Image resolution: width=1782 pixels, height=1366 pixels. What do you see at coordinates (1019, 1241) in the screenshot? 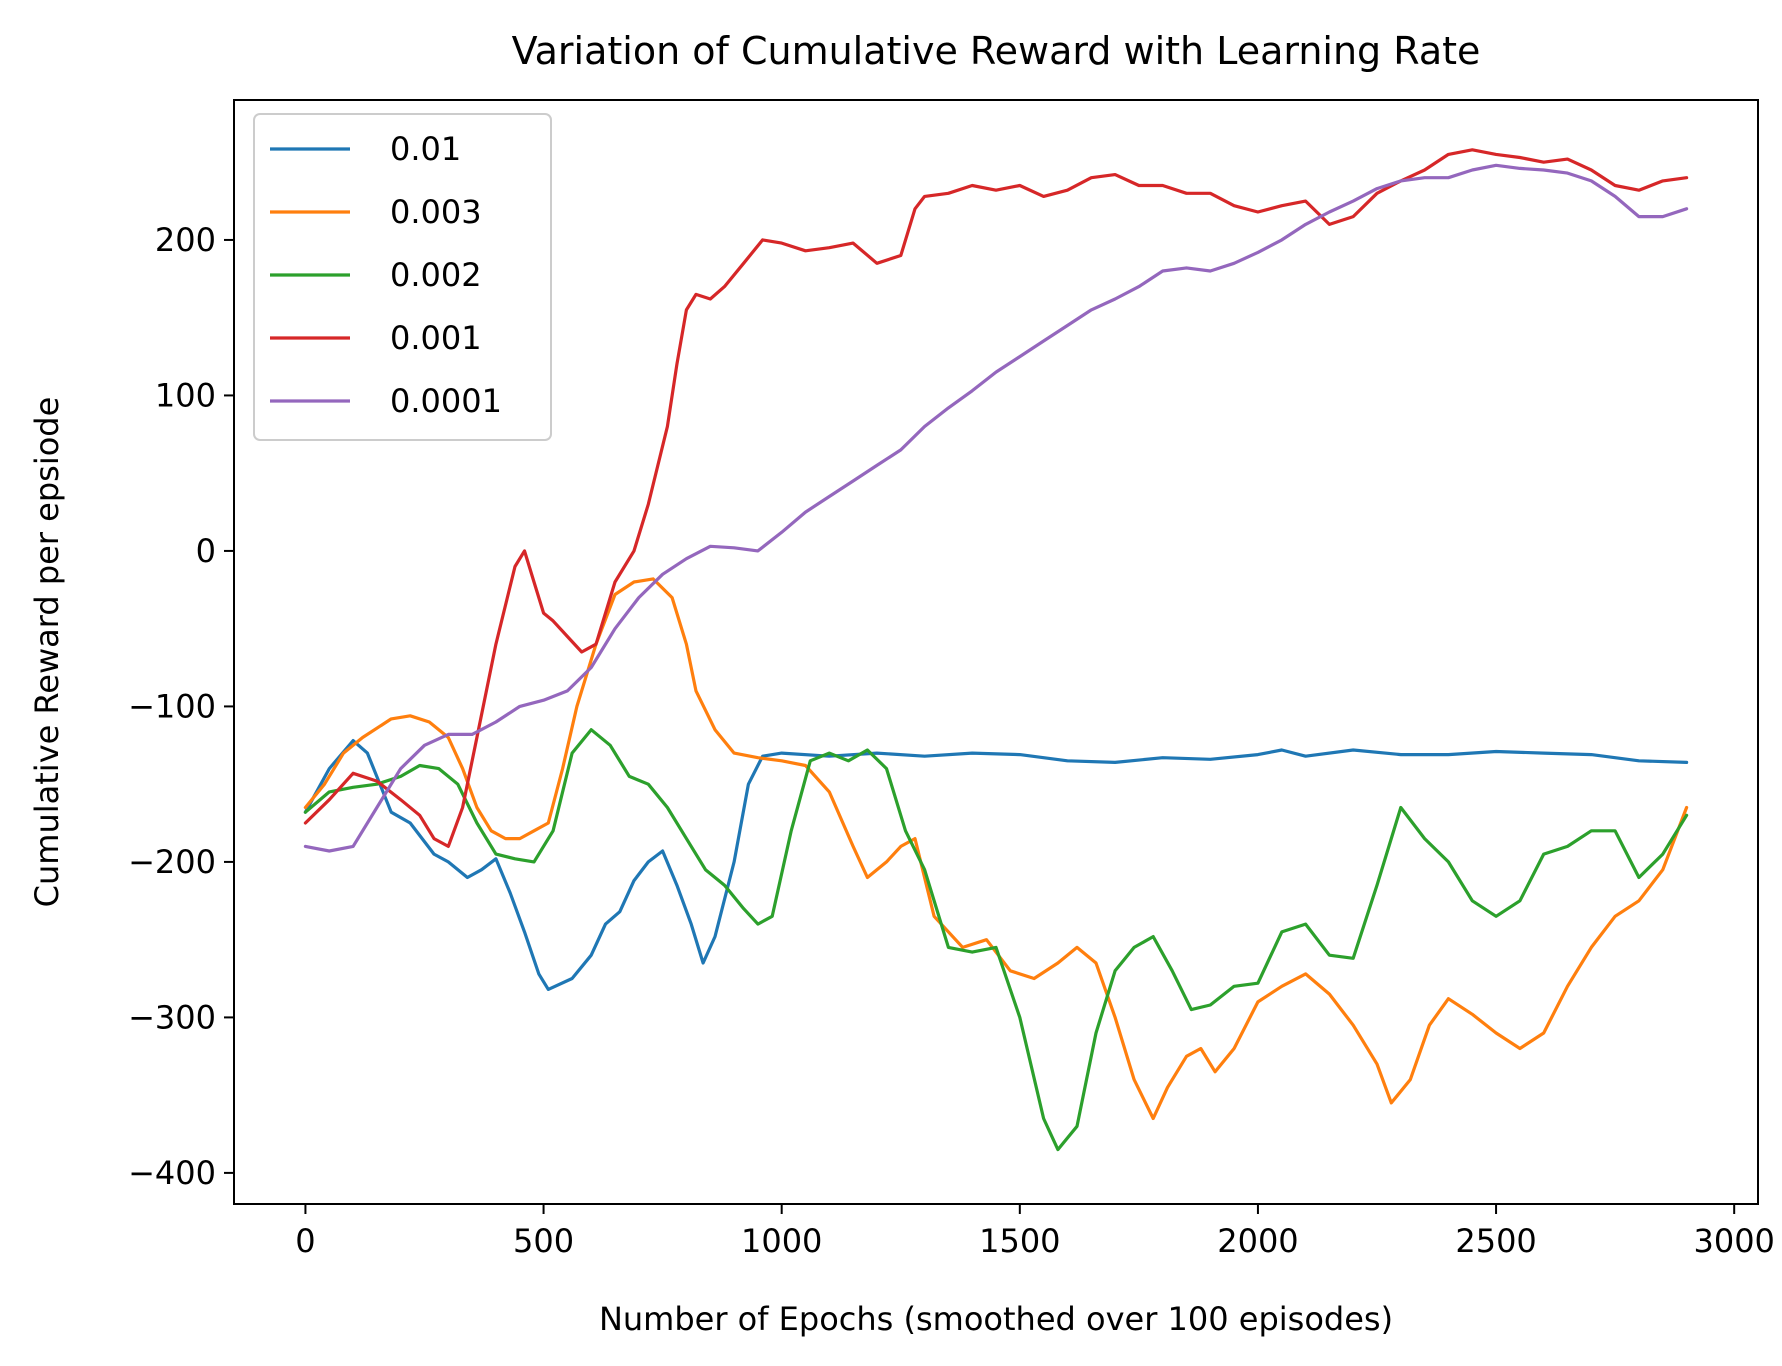
I see `x-tick-label: 1500` at bounding box center [1019, 1241].